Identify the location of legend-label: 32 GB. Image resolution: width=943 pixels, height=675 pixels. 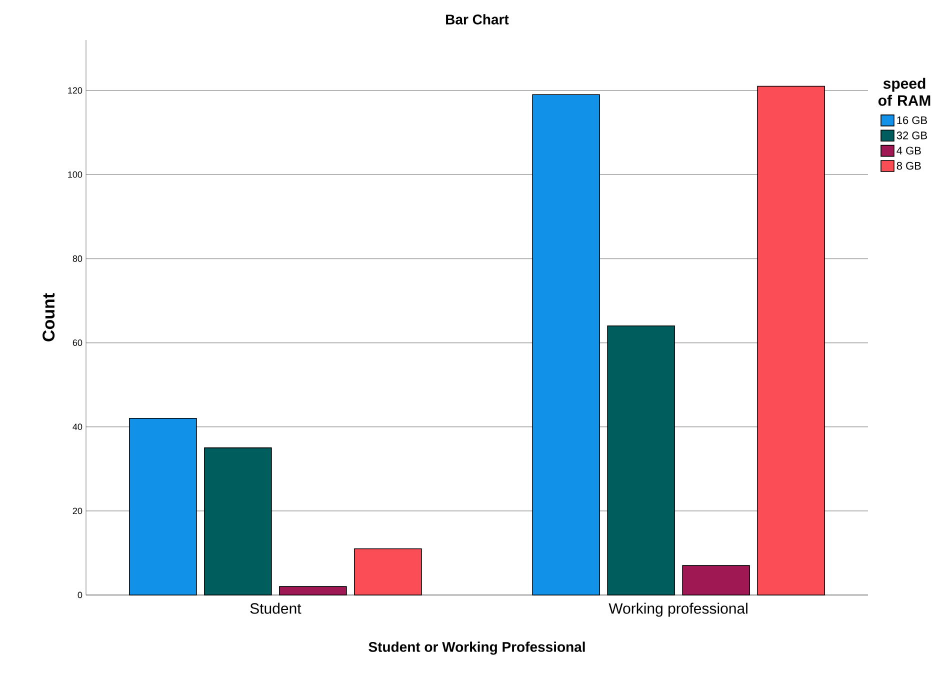
(911, 136).